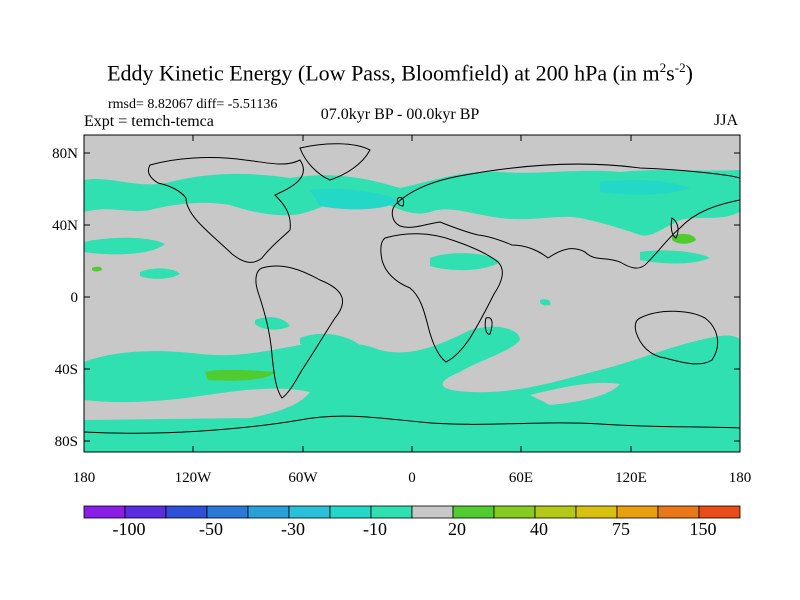 This screenshot has width=800, height=600. I want to click on experiment-label: Expt = temch-temca, so click(149, 121).